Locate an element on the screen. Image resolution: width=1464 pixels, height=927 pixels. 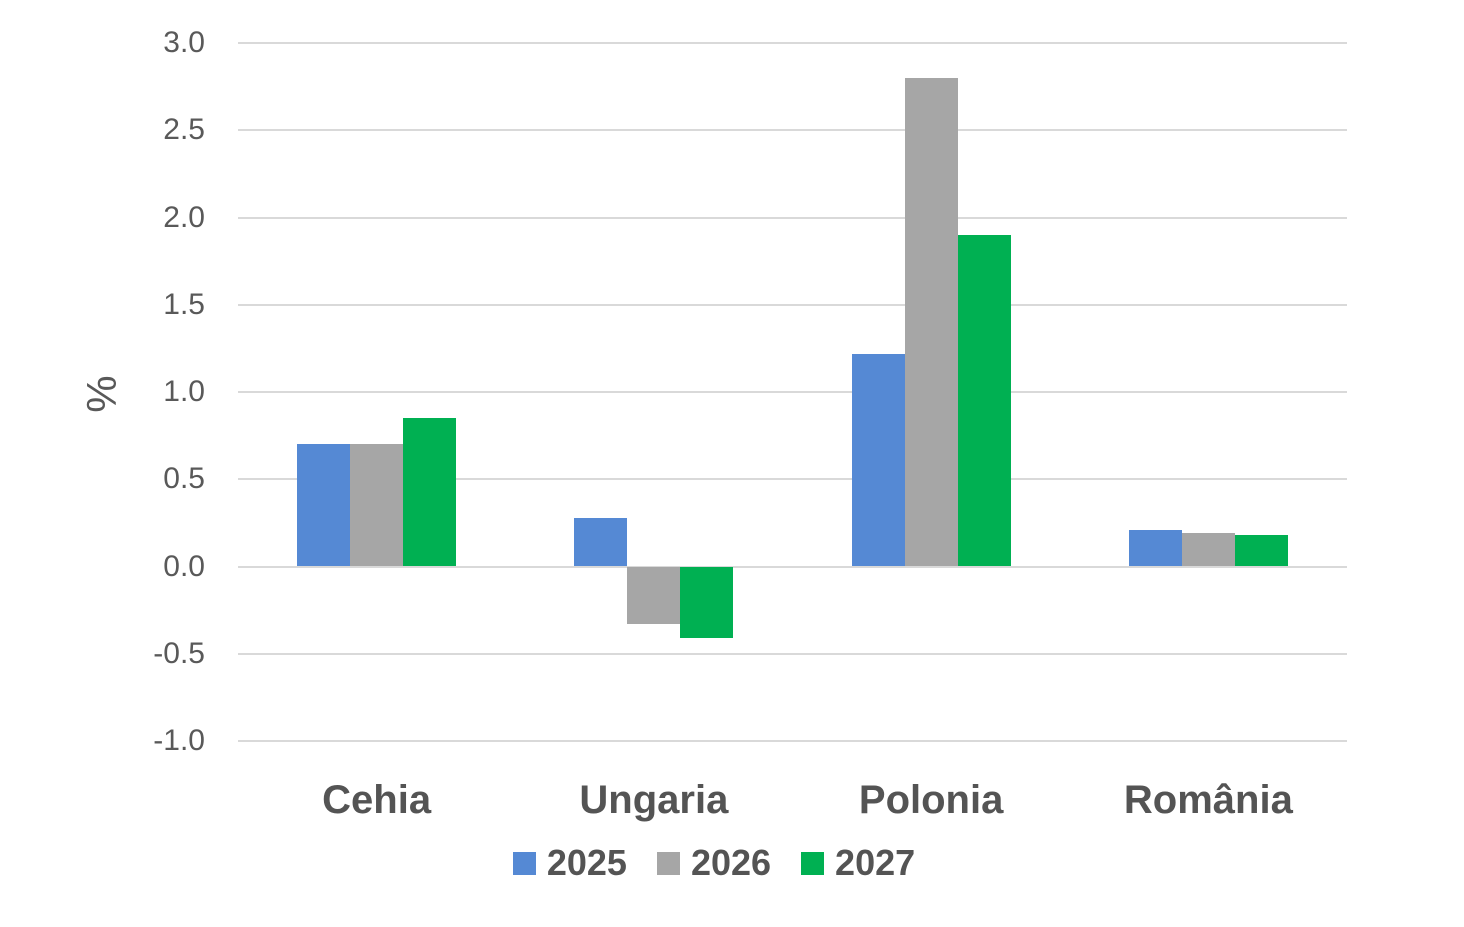
bar-2027-ungaria is located at coordinates (707, 602).